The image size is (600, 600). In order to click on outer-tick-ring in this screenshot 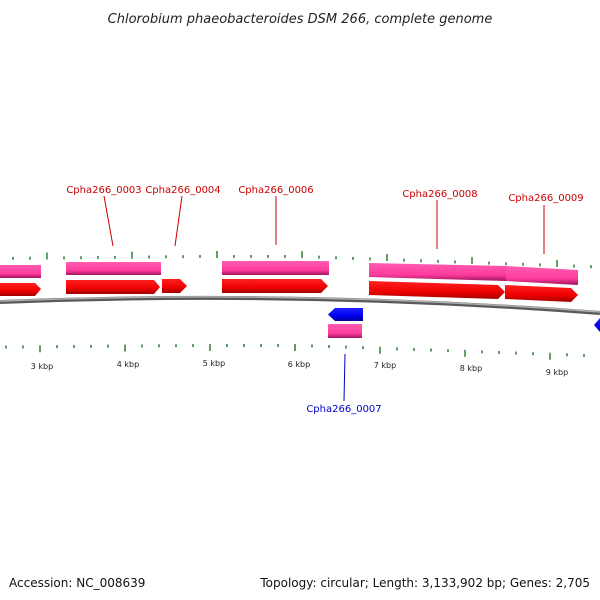, I will do `click(302, 260)`.